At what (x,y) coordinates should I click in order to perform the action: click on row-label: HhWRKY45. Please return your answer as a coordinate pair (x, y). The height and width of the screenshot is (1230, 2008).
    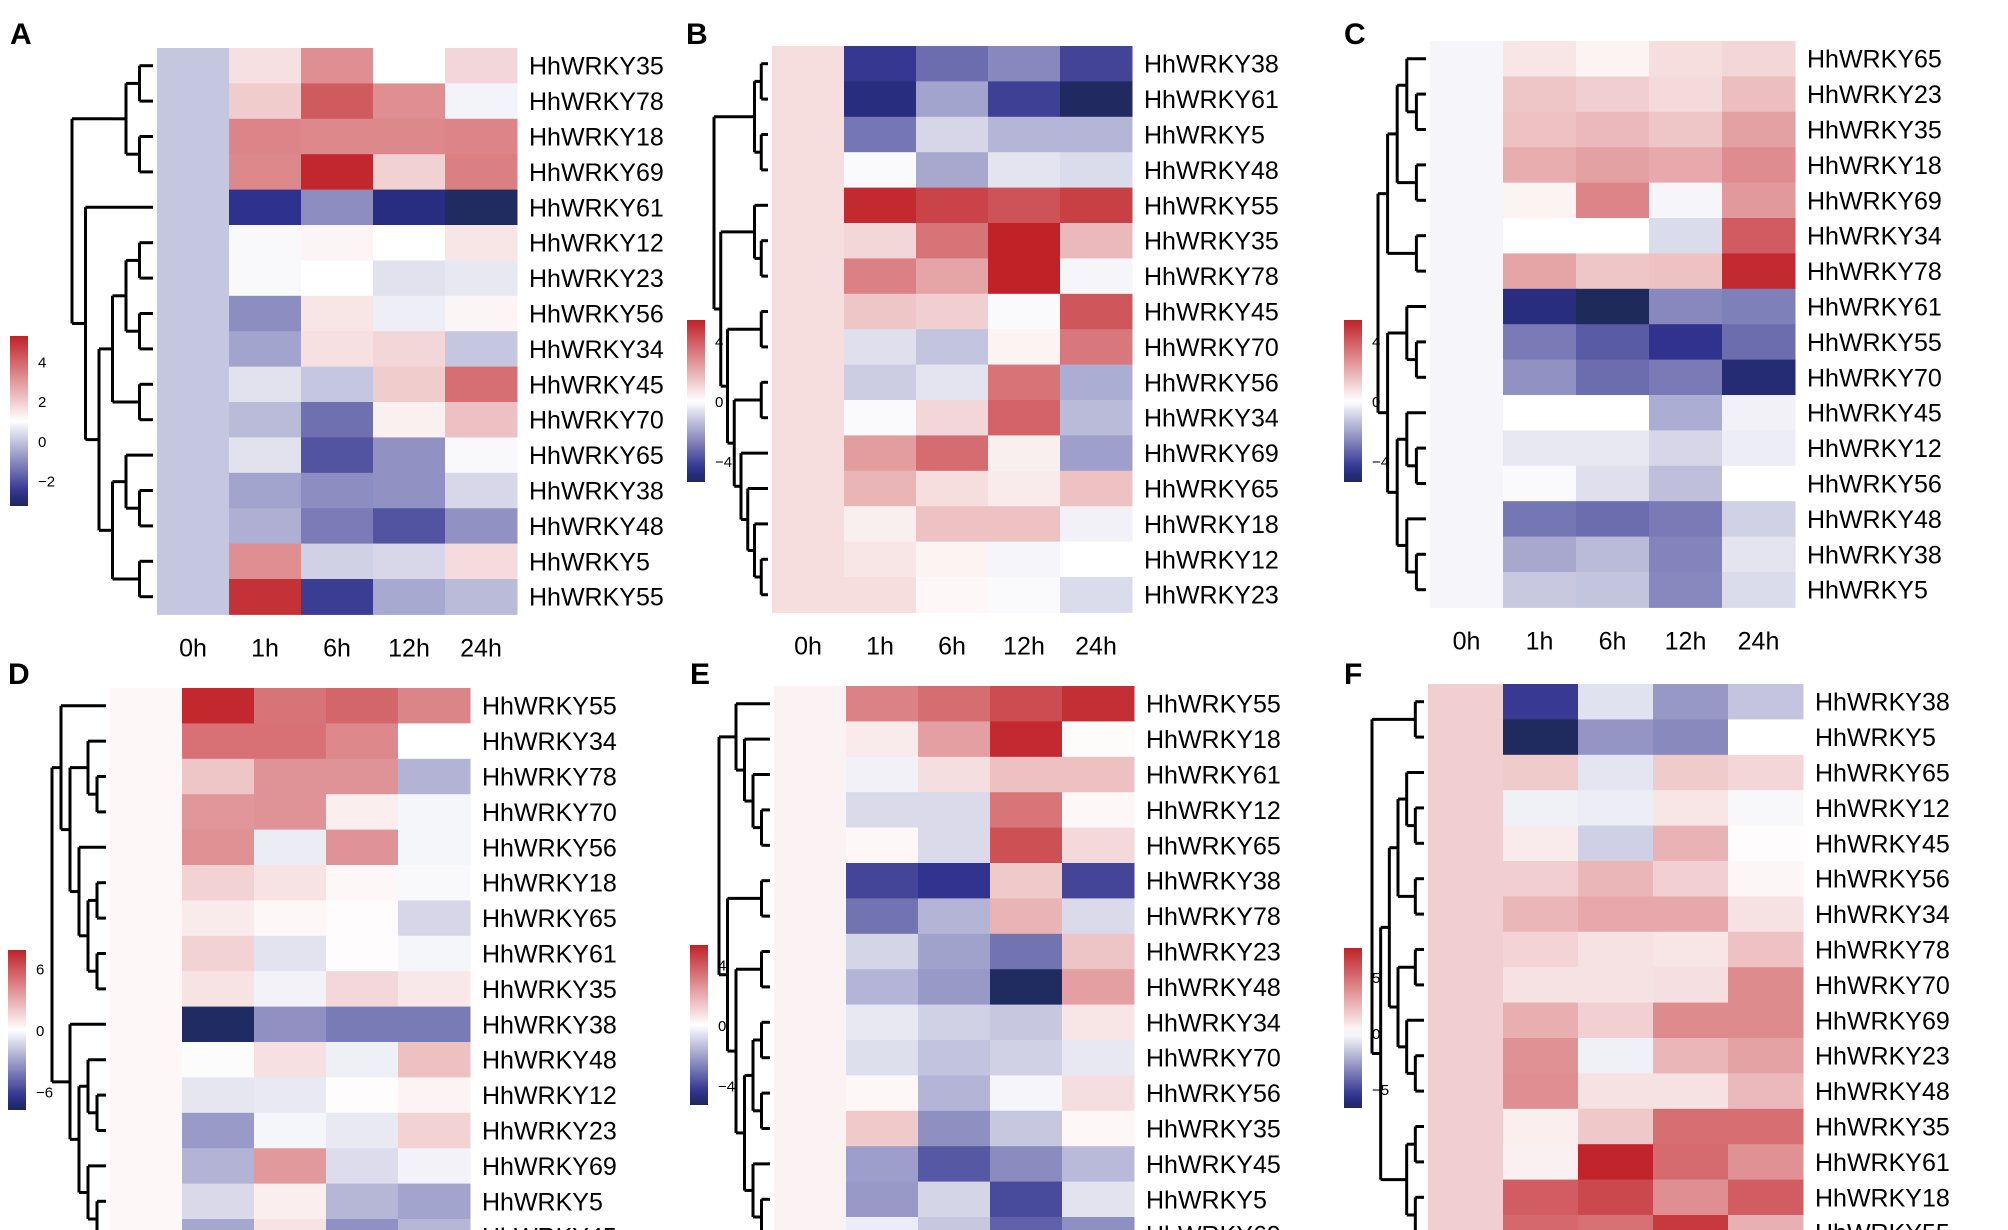
    Looking at the image, I should click on (596, 385).